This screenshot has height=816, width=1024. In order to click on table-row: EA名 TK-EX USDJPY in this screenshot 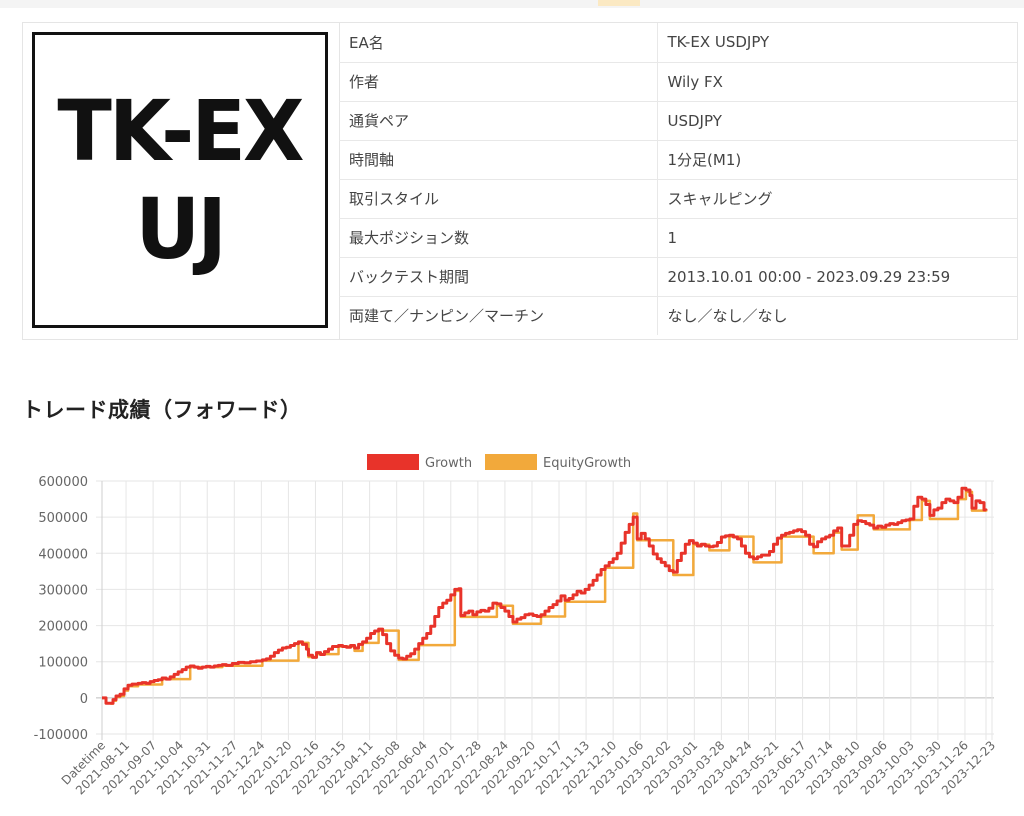, I will do `click(678, 43)`.